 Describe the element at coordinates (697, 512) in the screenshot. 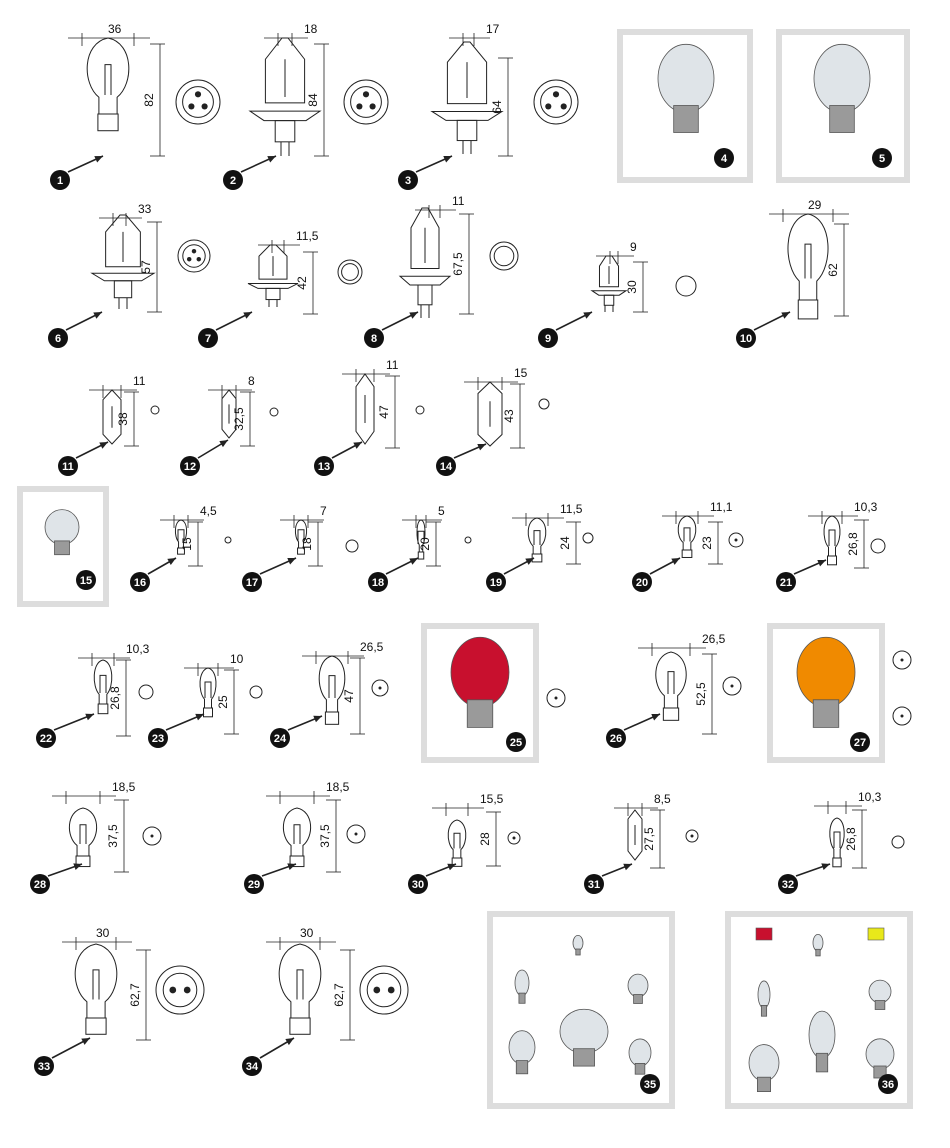

I see `dim-width: 11,1` at that location.